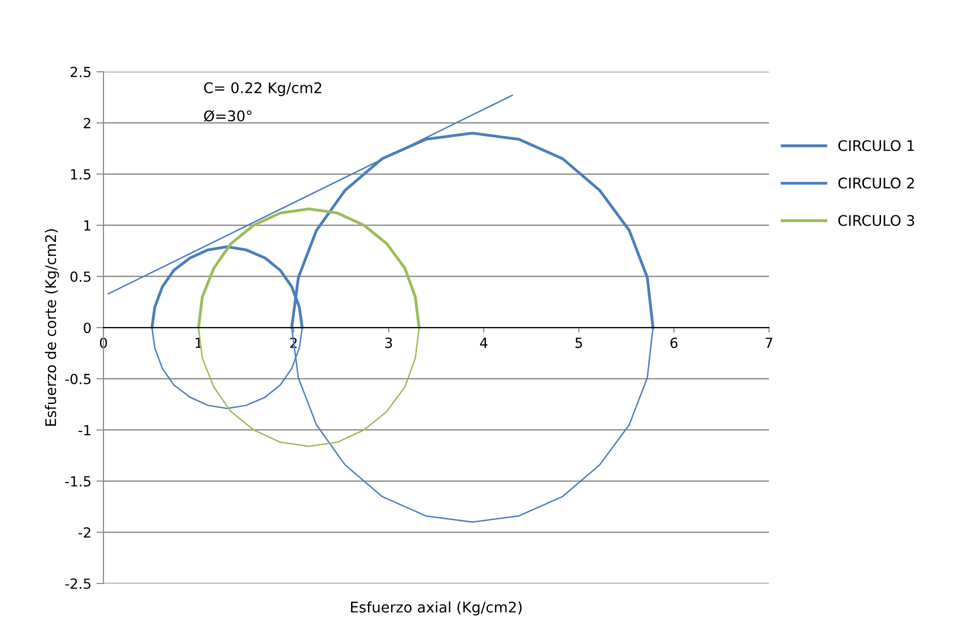  I want to click on y-tick-label: 1.5, so click(80, 174).